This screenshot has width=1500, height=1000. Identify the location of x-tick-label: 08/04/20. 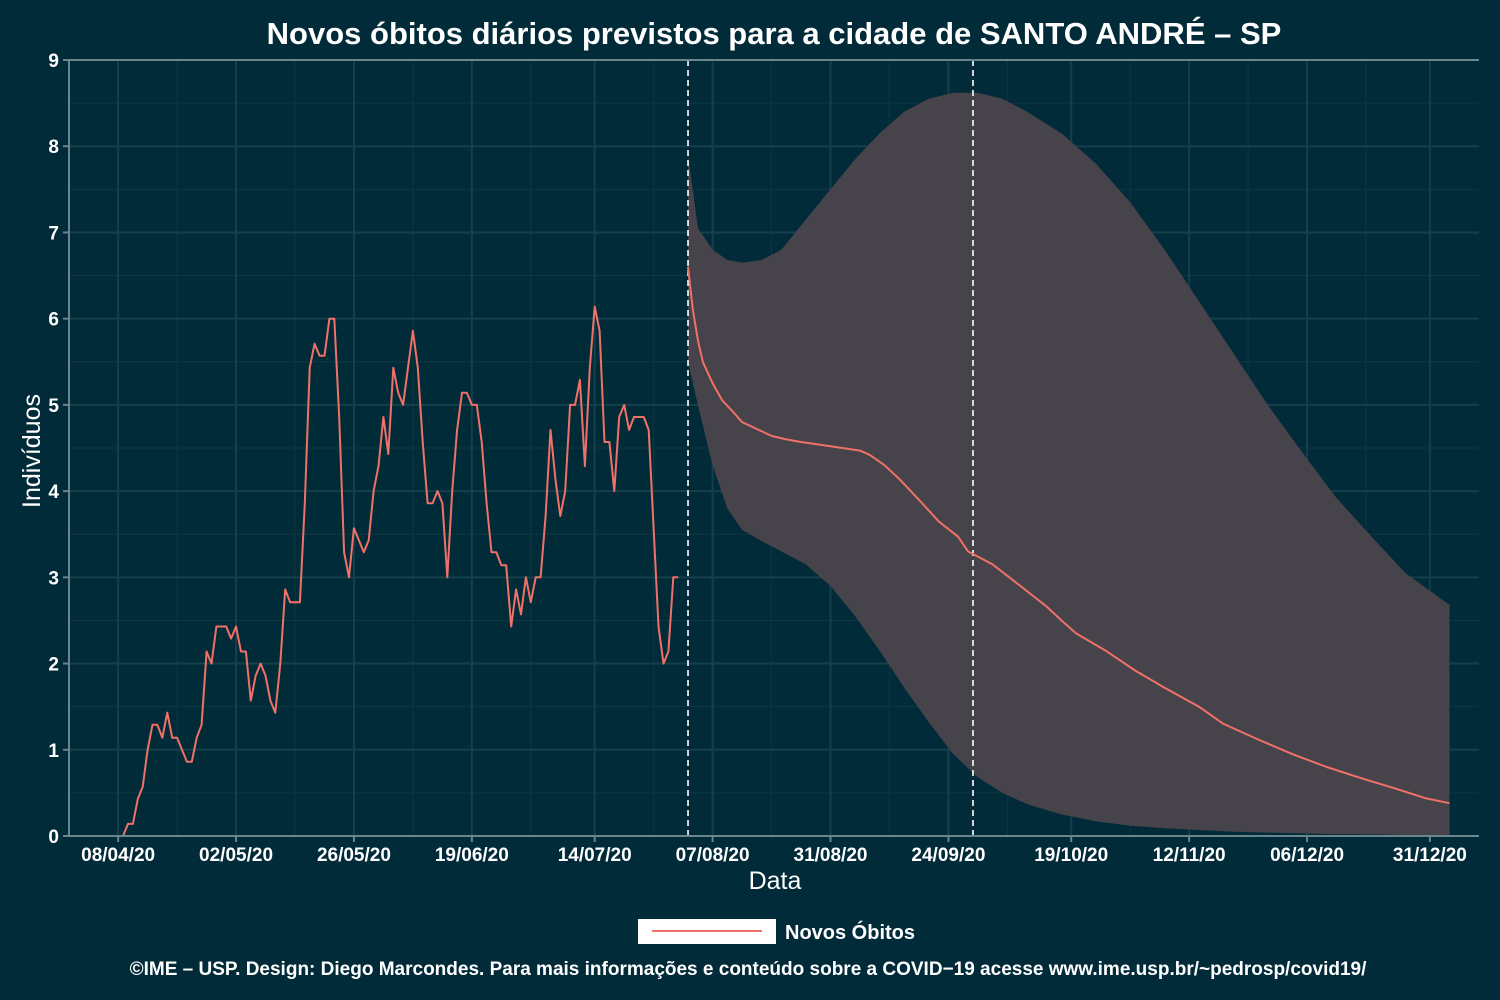
(118, 855).